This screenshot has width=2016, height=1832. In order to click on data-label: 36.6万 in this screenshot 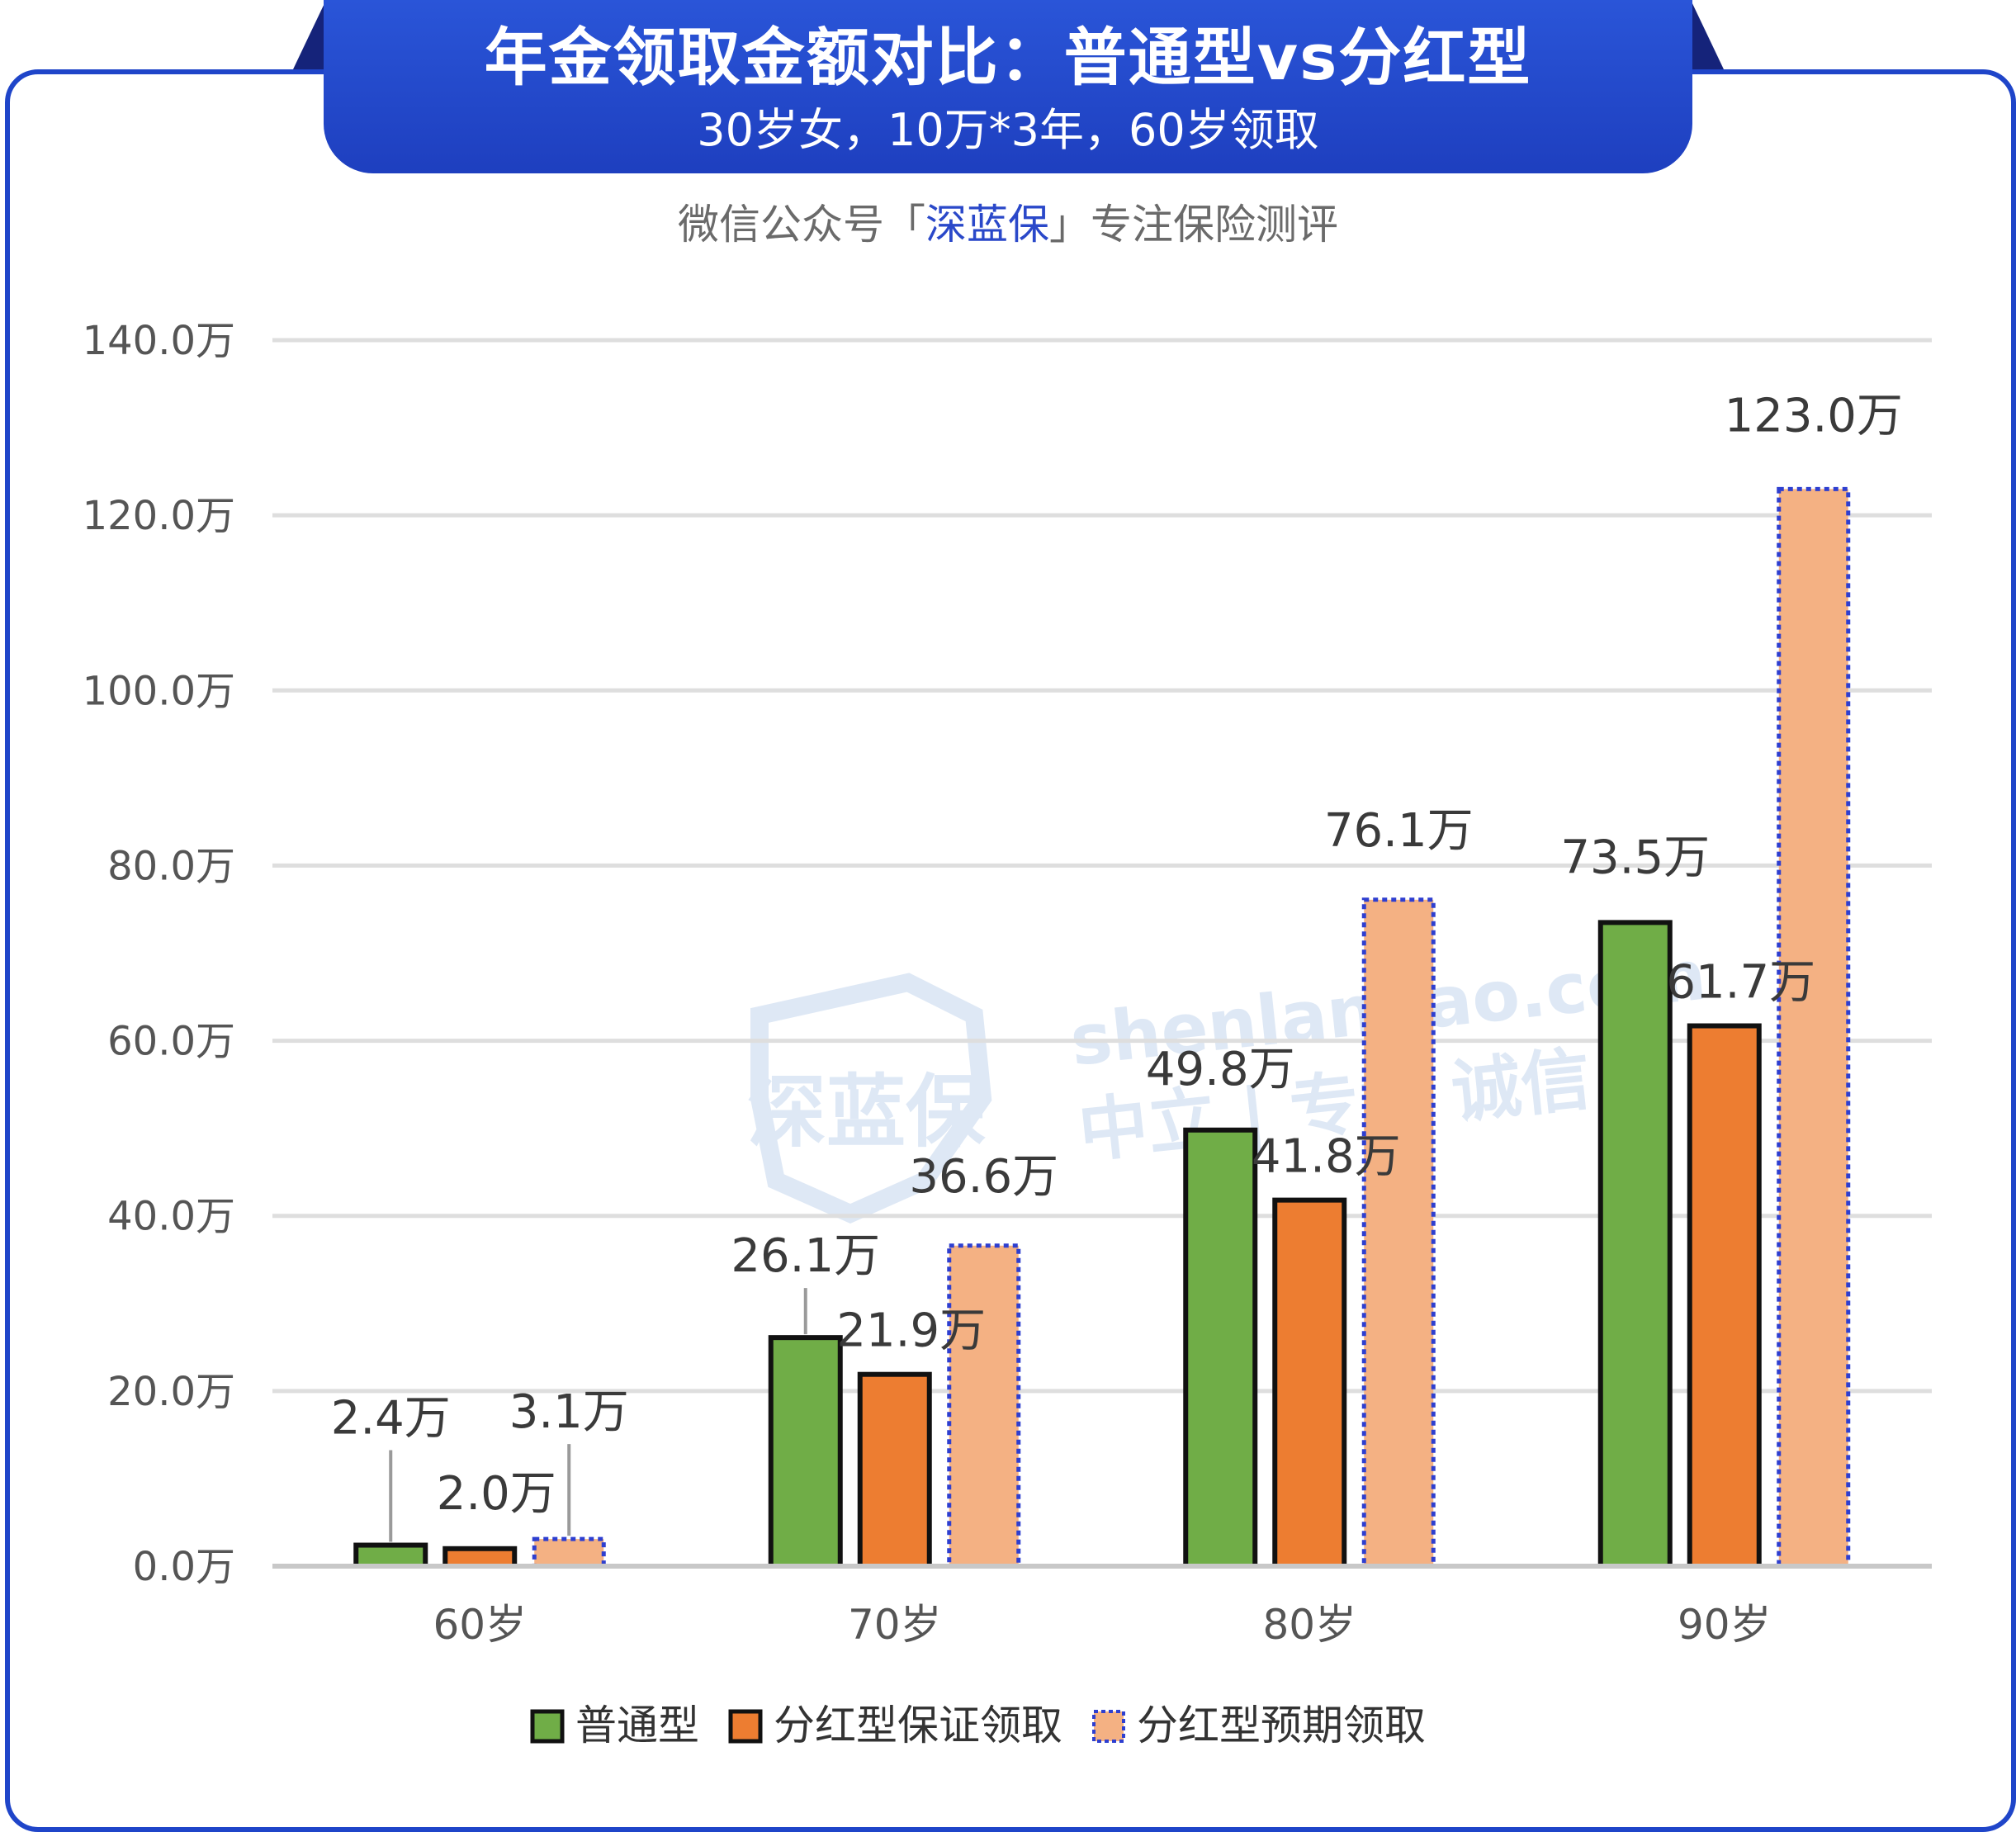, I will do `click(983, 1177)`.